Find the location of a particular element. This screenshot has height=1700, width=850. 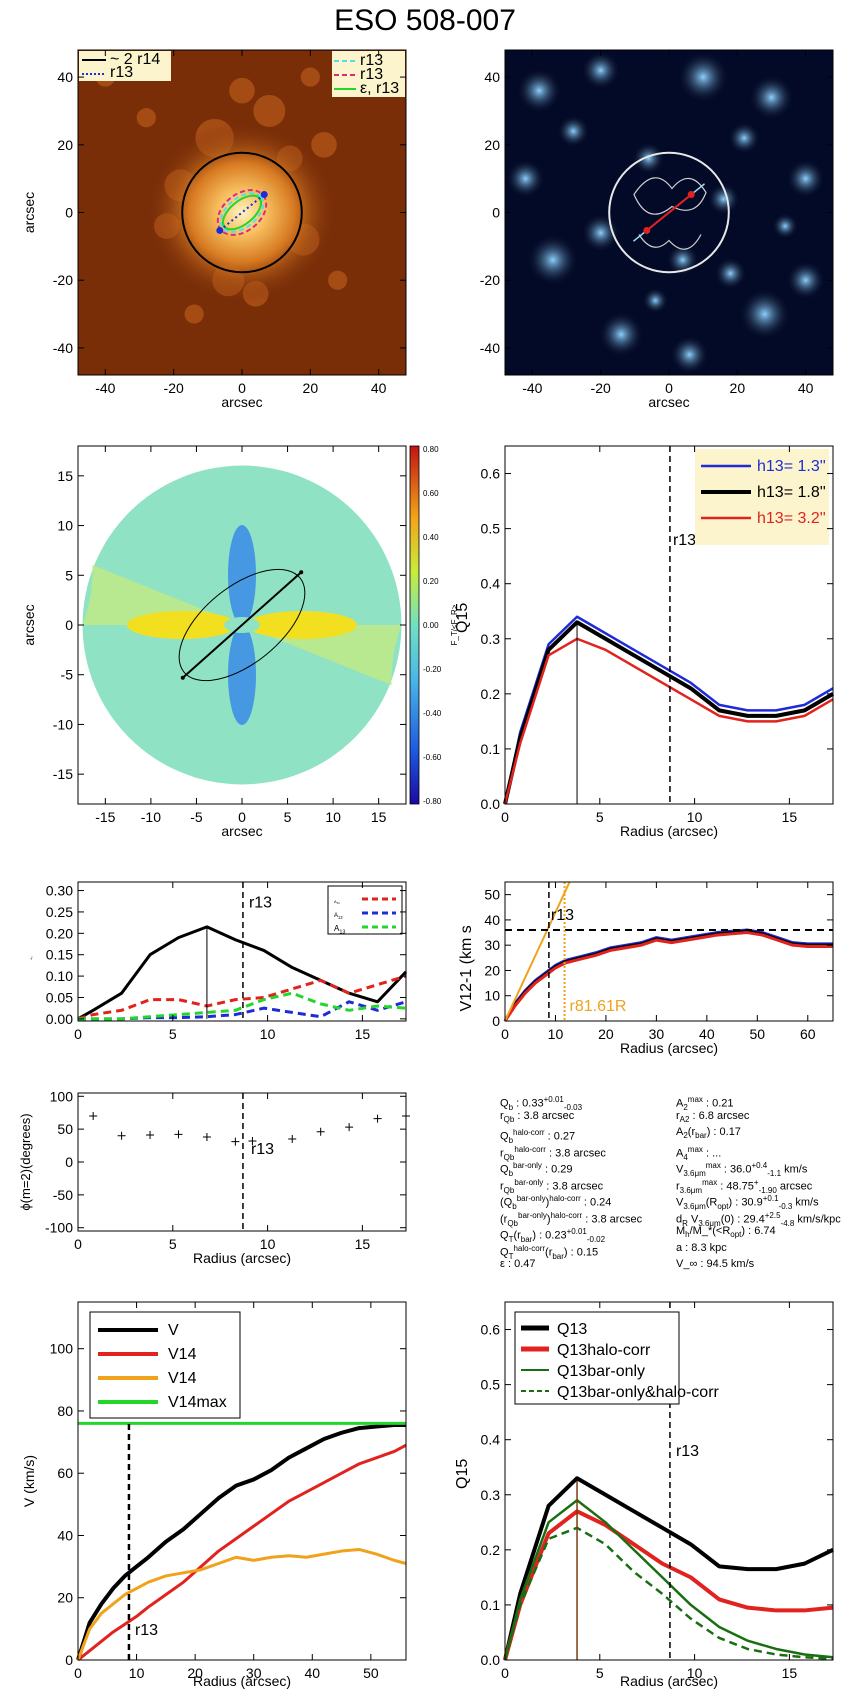

p5-rbar-label: r13 is located at coordinates (260, 903).